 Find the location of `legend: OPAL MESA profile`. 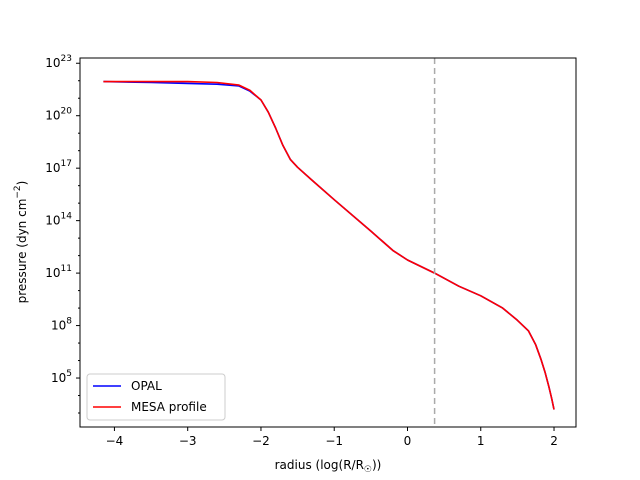

legend: OPAL MESA profile is located at coordinates (156, 397).